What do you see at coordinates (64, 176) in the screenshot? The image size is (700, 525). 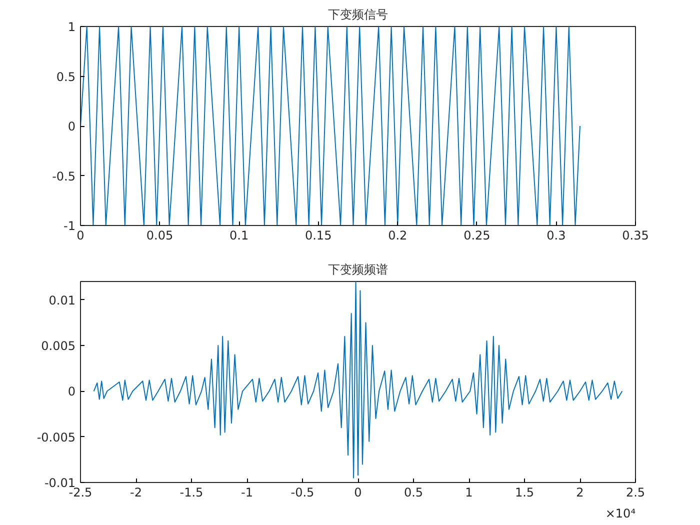 I see `y-tick-label: -0.5` at bounding box center [64, 176].